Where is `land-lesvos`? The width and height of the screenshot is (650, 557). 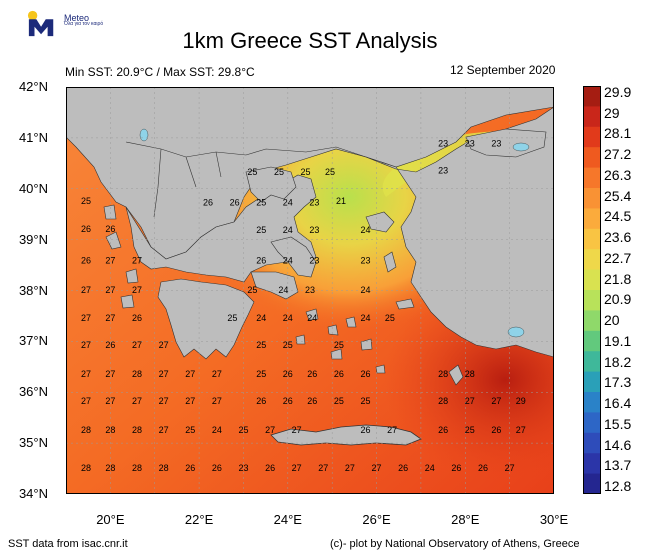 land-lesvos is located at coordinates (380, 222).